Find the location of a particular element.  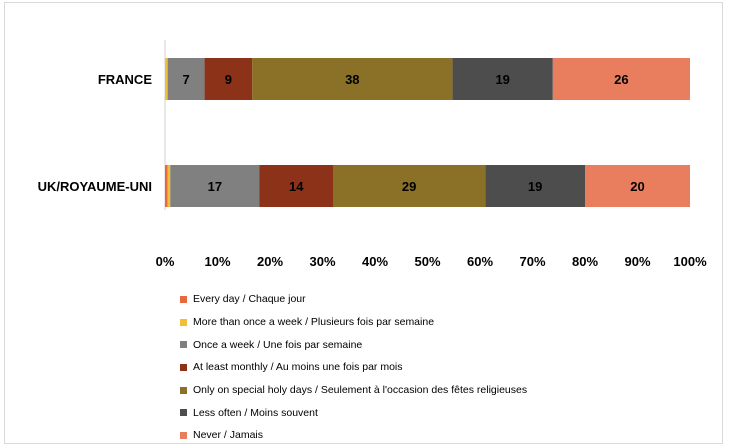

data-label: 29 is located at coordinates (409, 186).